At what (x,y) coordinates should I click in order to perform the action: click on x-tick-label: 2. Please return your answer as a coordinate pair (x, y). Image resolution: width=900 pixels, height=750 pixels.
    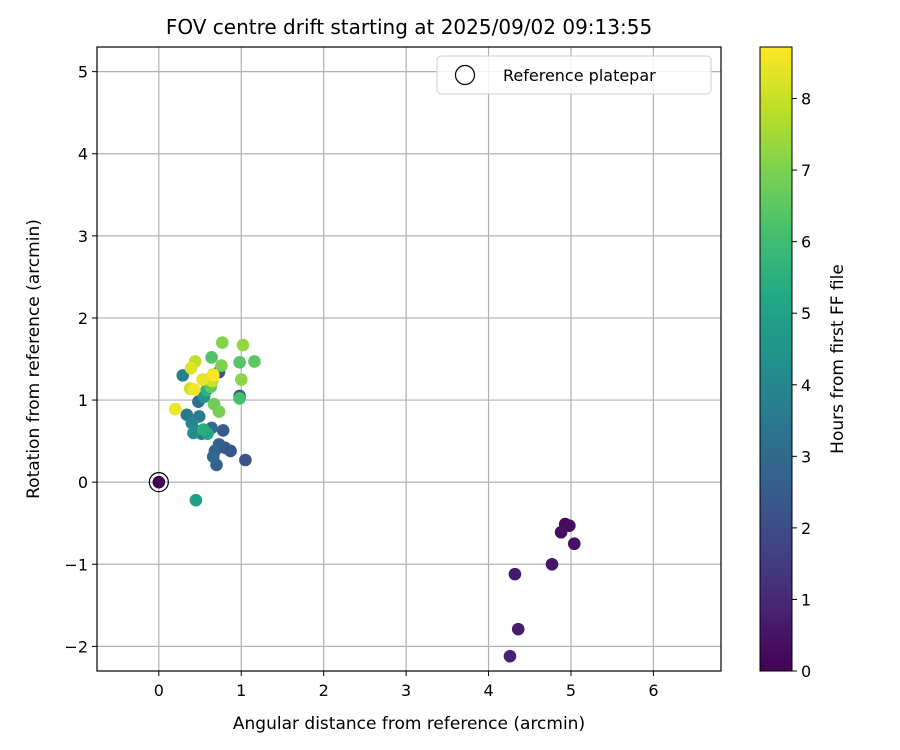
    Looking at the image, I should click on (324, 690).